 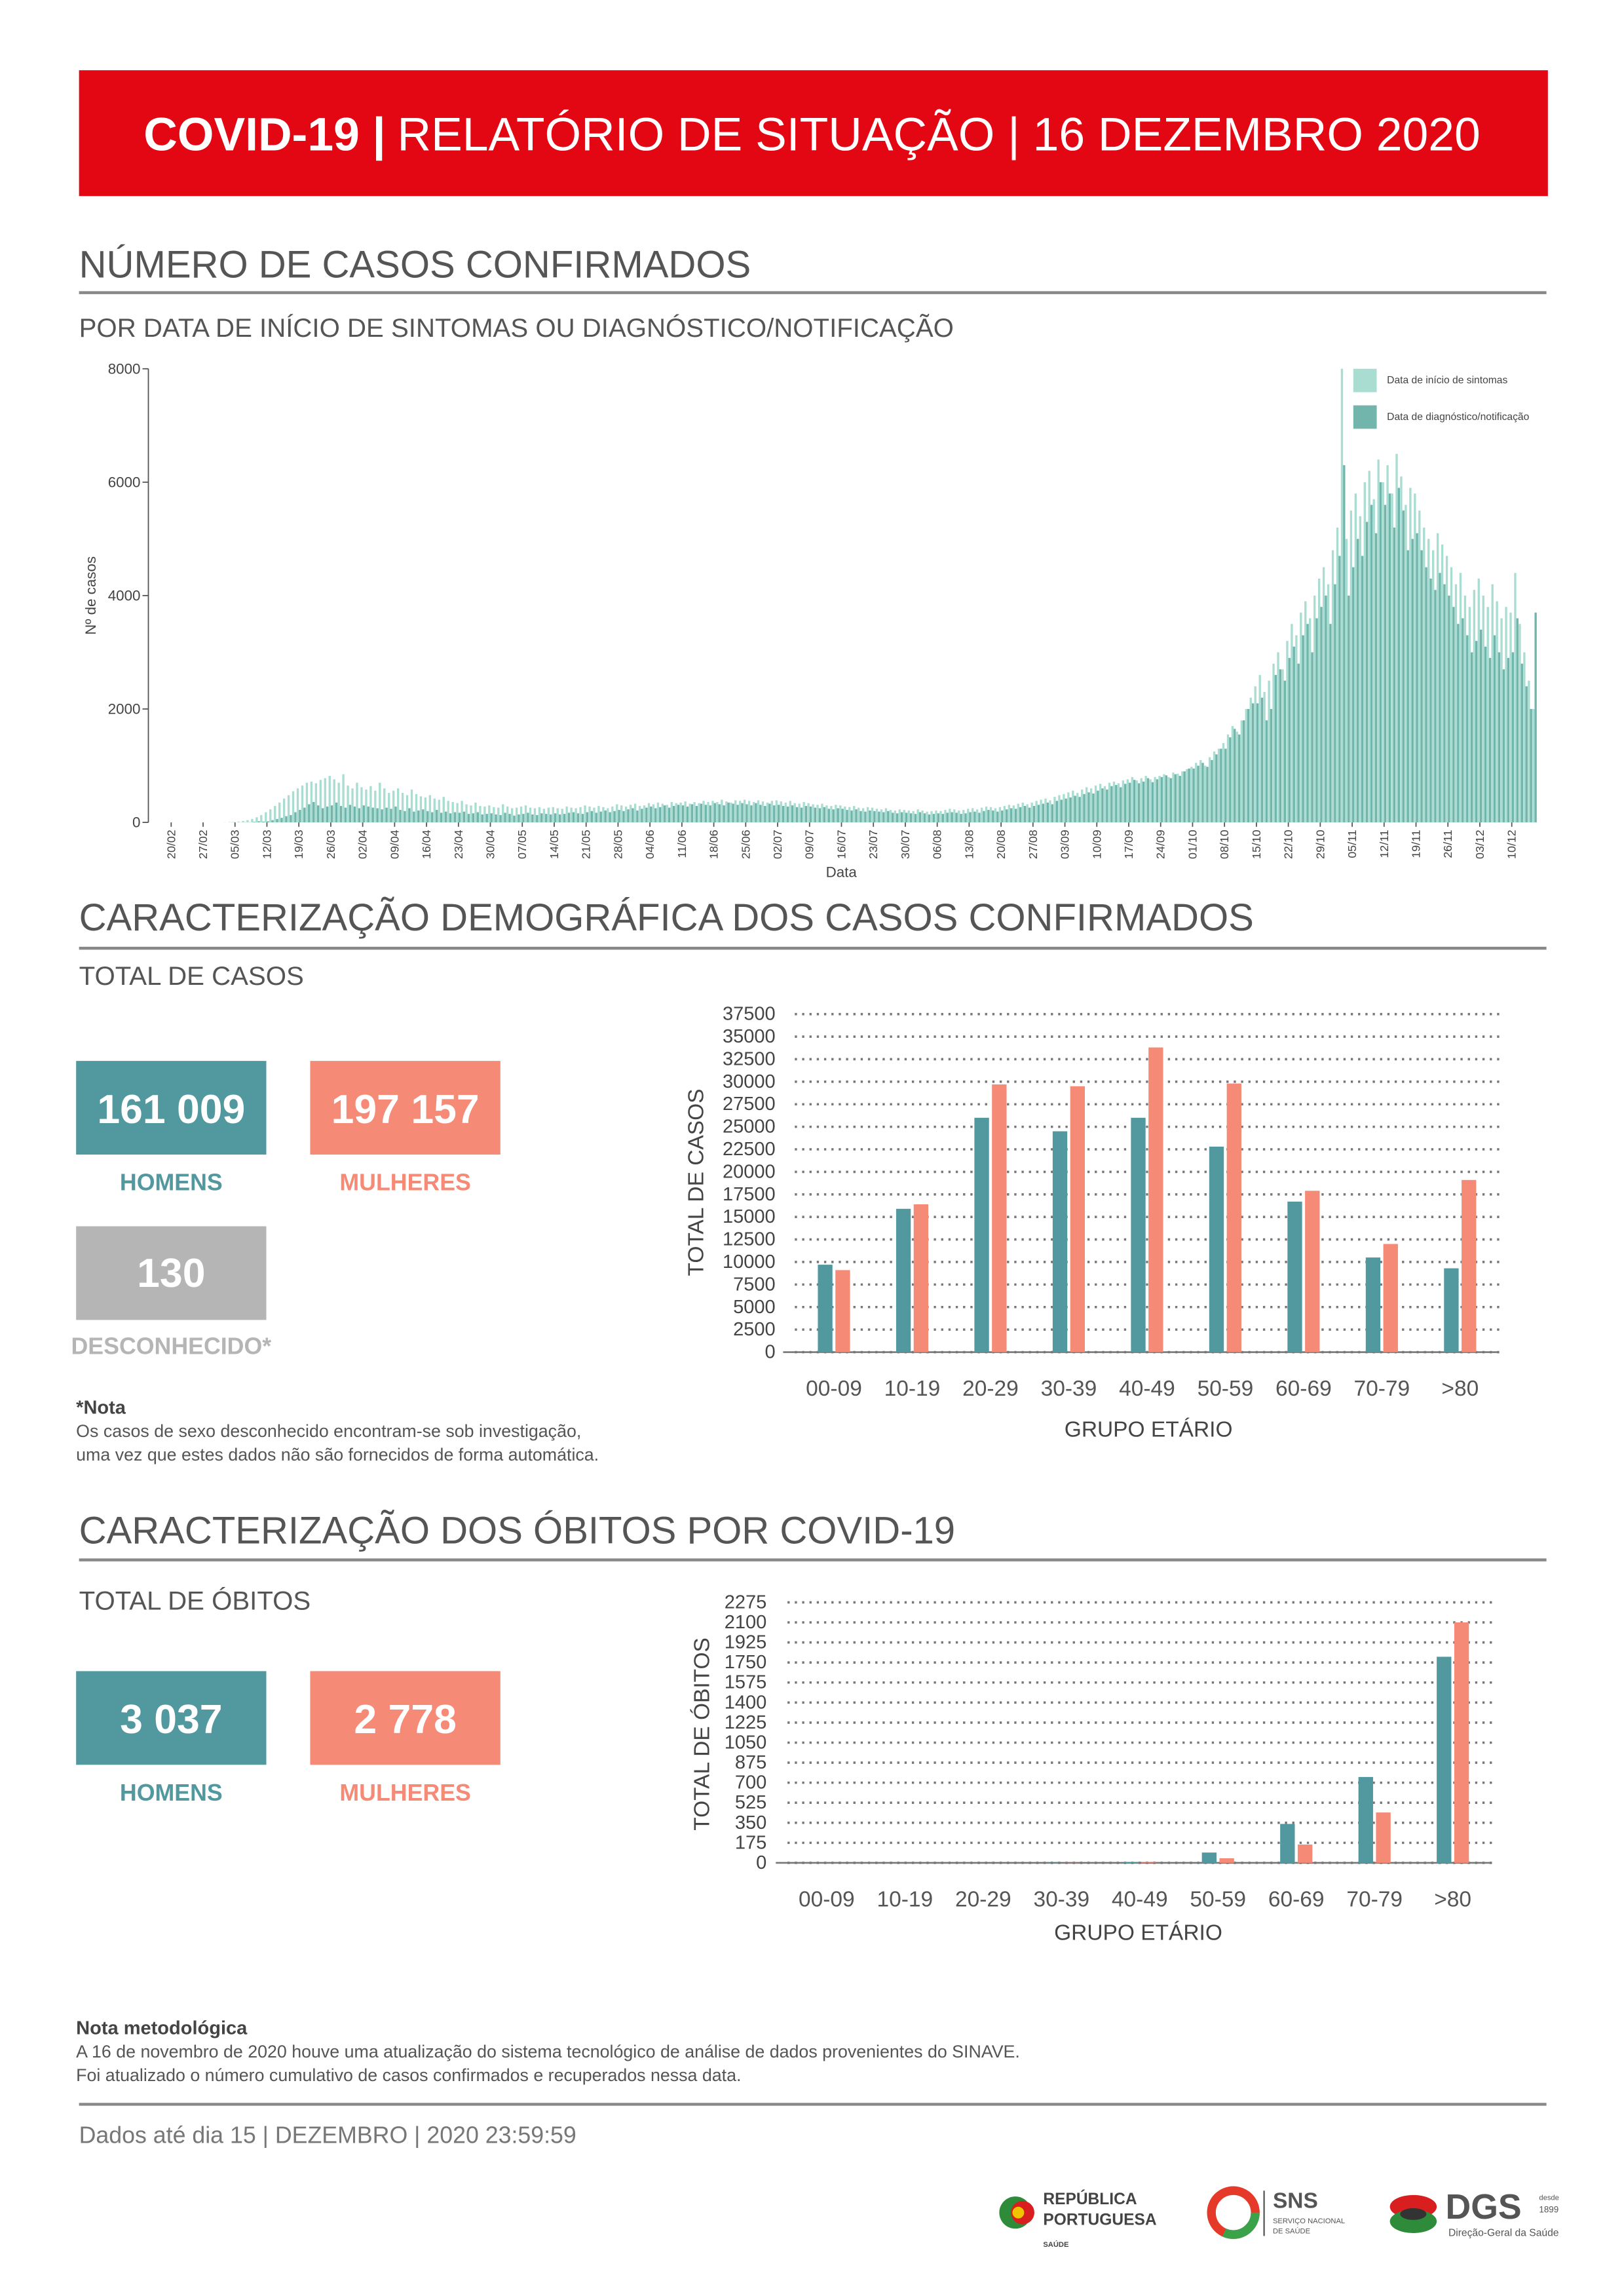 What do you see at coordinates (746, 1622) in the screenshot?
I see `y-tick-label: 2100` at bounding box center [746, 1622].